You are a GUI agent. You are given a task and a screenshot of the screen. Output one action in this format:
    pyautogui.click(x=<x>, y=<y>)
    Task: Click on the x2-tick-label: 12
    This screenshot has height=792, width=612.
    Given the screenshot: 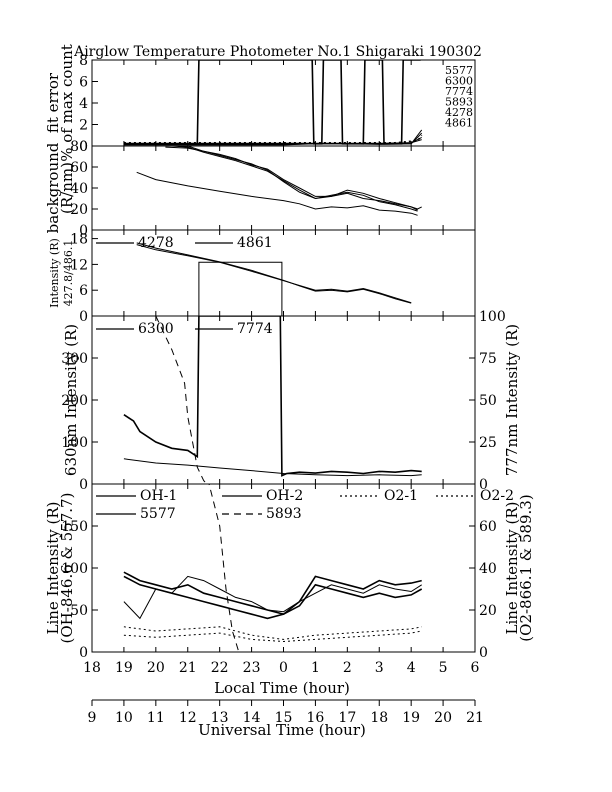 What is the action you would take?
    pyautogui.click(x=188, y=718)
    